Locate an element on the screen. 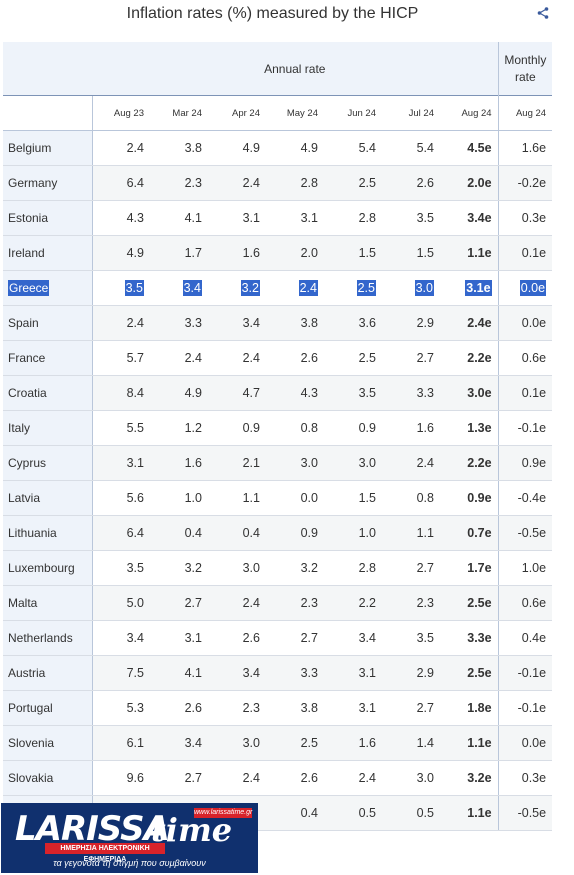 The width and height of the screenshot is (574, 875). table-row: Ireland 4.9 1.7 1.6 2.0 1.5 1.5 1.1e 0.1e is located at coordinates (278, 253).